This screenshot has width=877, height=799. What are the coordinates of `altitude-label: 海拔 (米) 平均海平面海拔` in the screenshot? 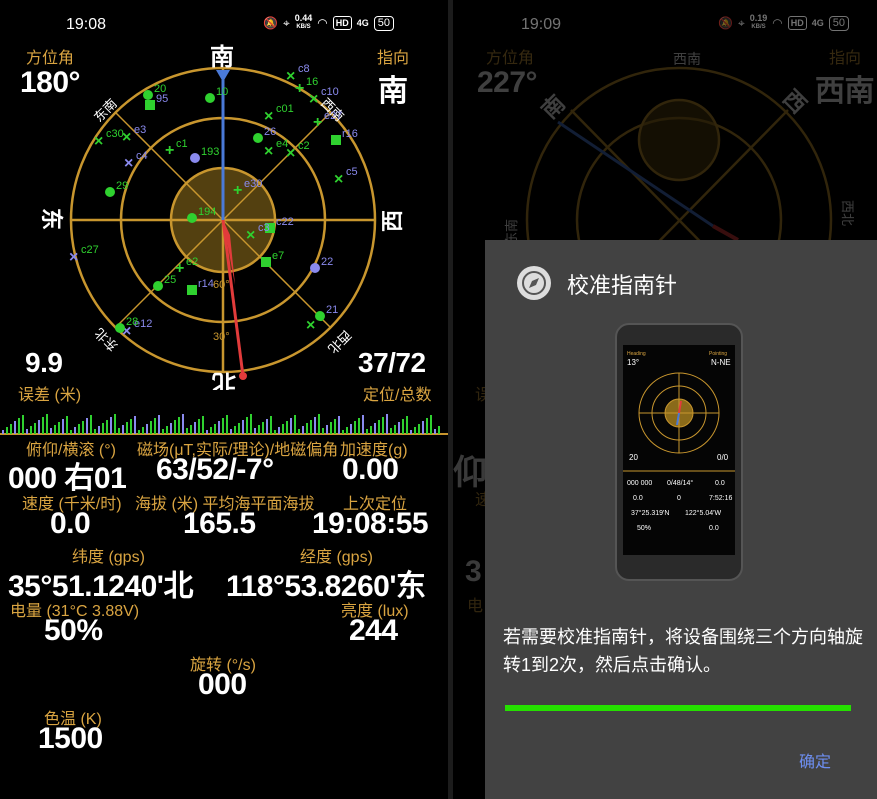 It's located at (225, 504).